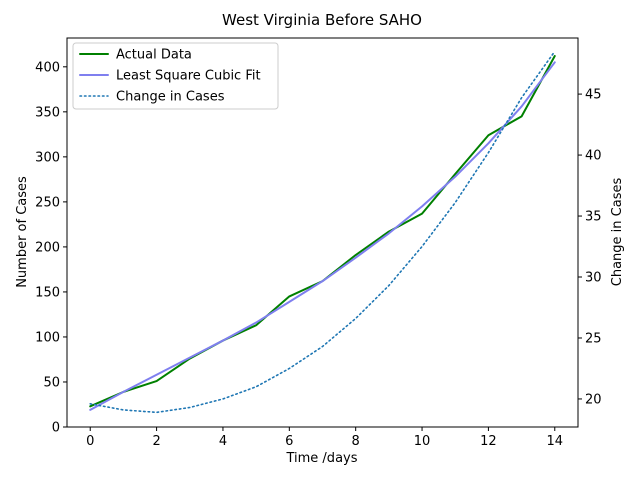 The image size is (640, 480). What do you see at coordinates (356, 441) in the screenshot?
I see `x-tick-label-4: 8` at bounding box center [356, 441].